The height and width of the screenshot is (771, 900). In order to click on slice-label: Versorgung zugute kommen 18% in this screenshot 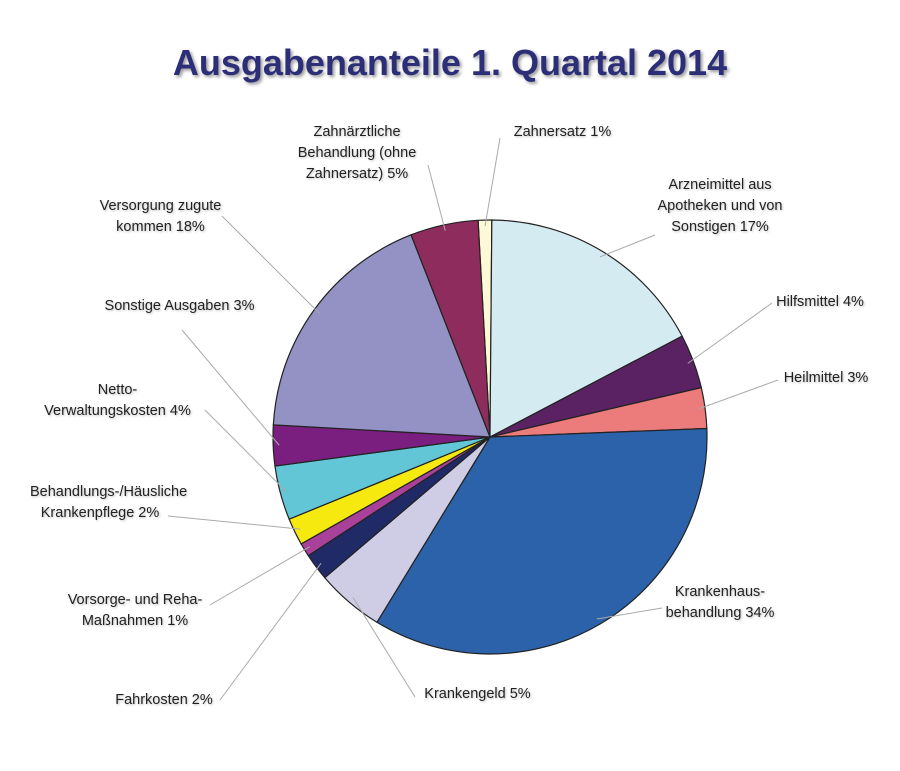, I will do `click(160, 217)`.